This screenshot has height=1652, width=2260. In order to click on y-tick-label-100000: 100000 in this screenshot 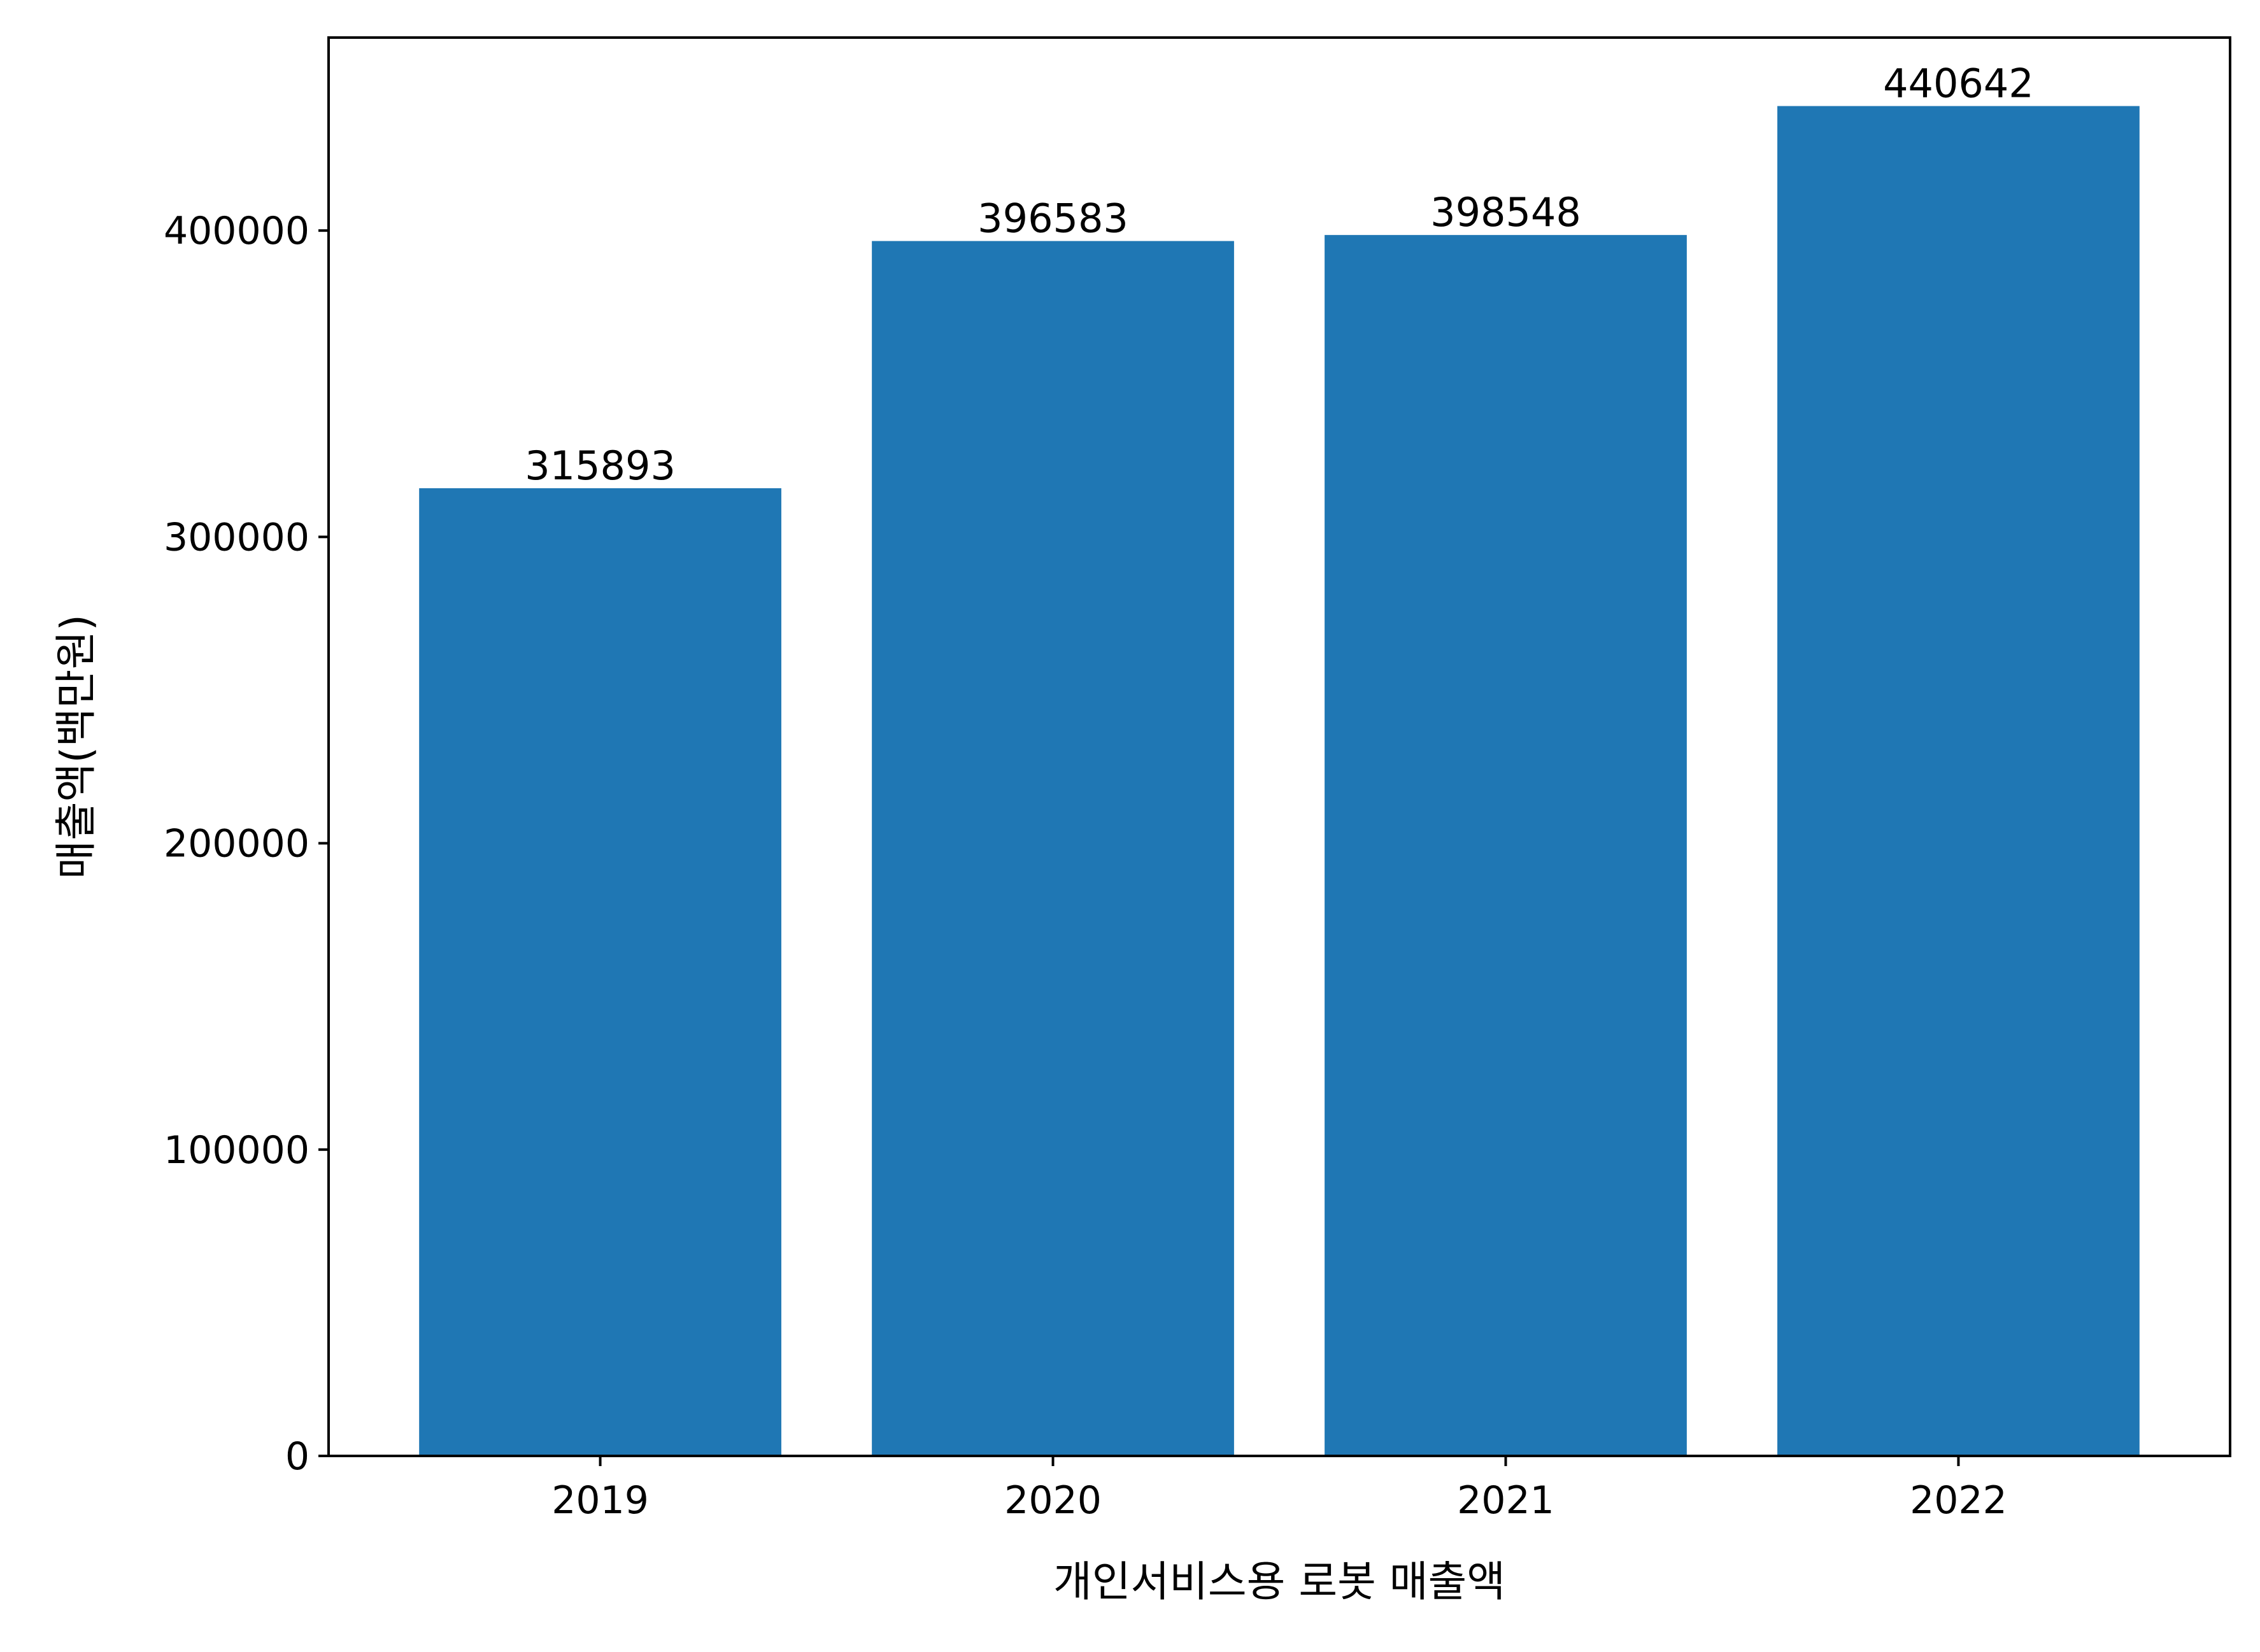, I will do `click(236, 1150)`.